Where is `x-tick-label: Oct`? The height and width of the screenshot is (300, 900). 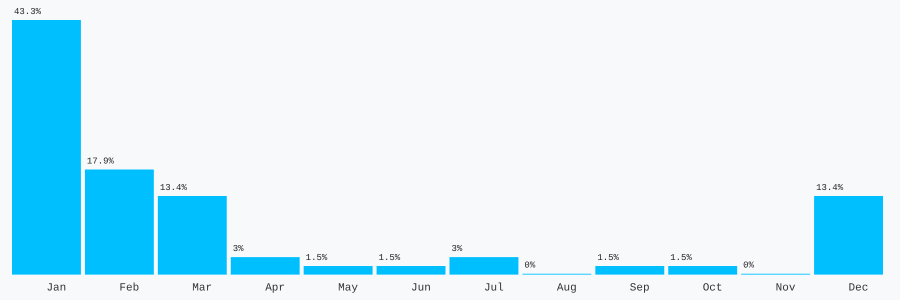
x-tick-label: Oct is located at coordinates (712, 288).